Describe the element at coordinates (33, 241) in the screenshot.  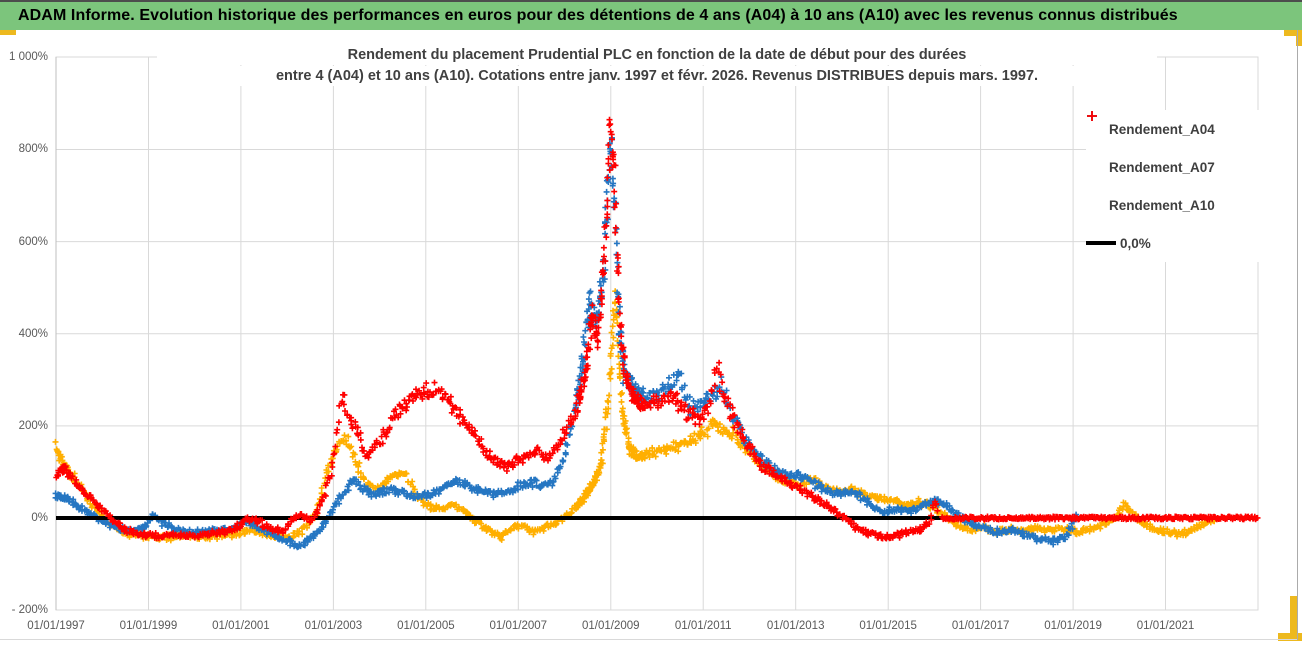
I see `y-tick-label: 600%` at that location.